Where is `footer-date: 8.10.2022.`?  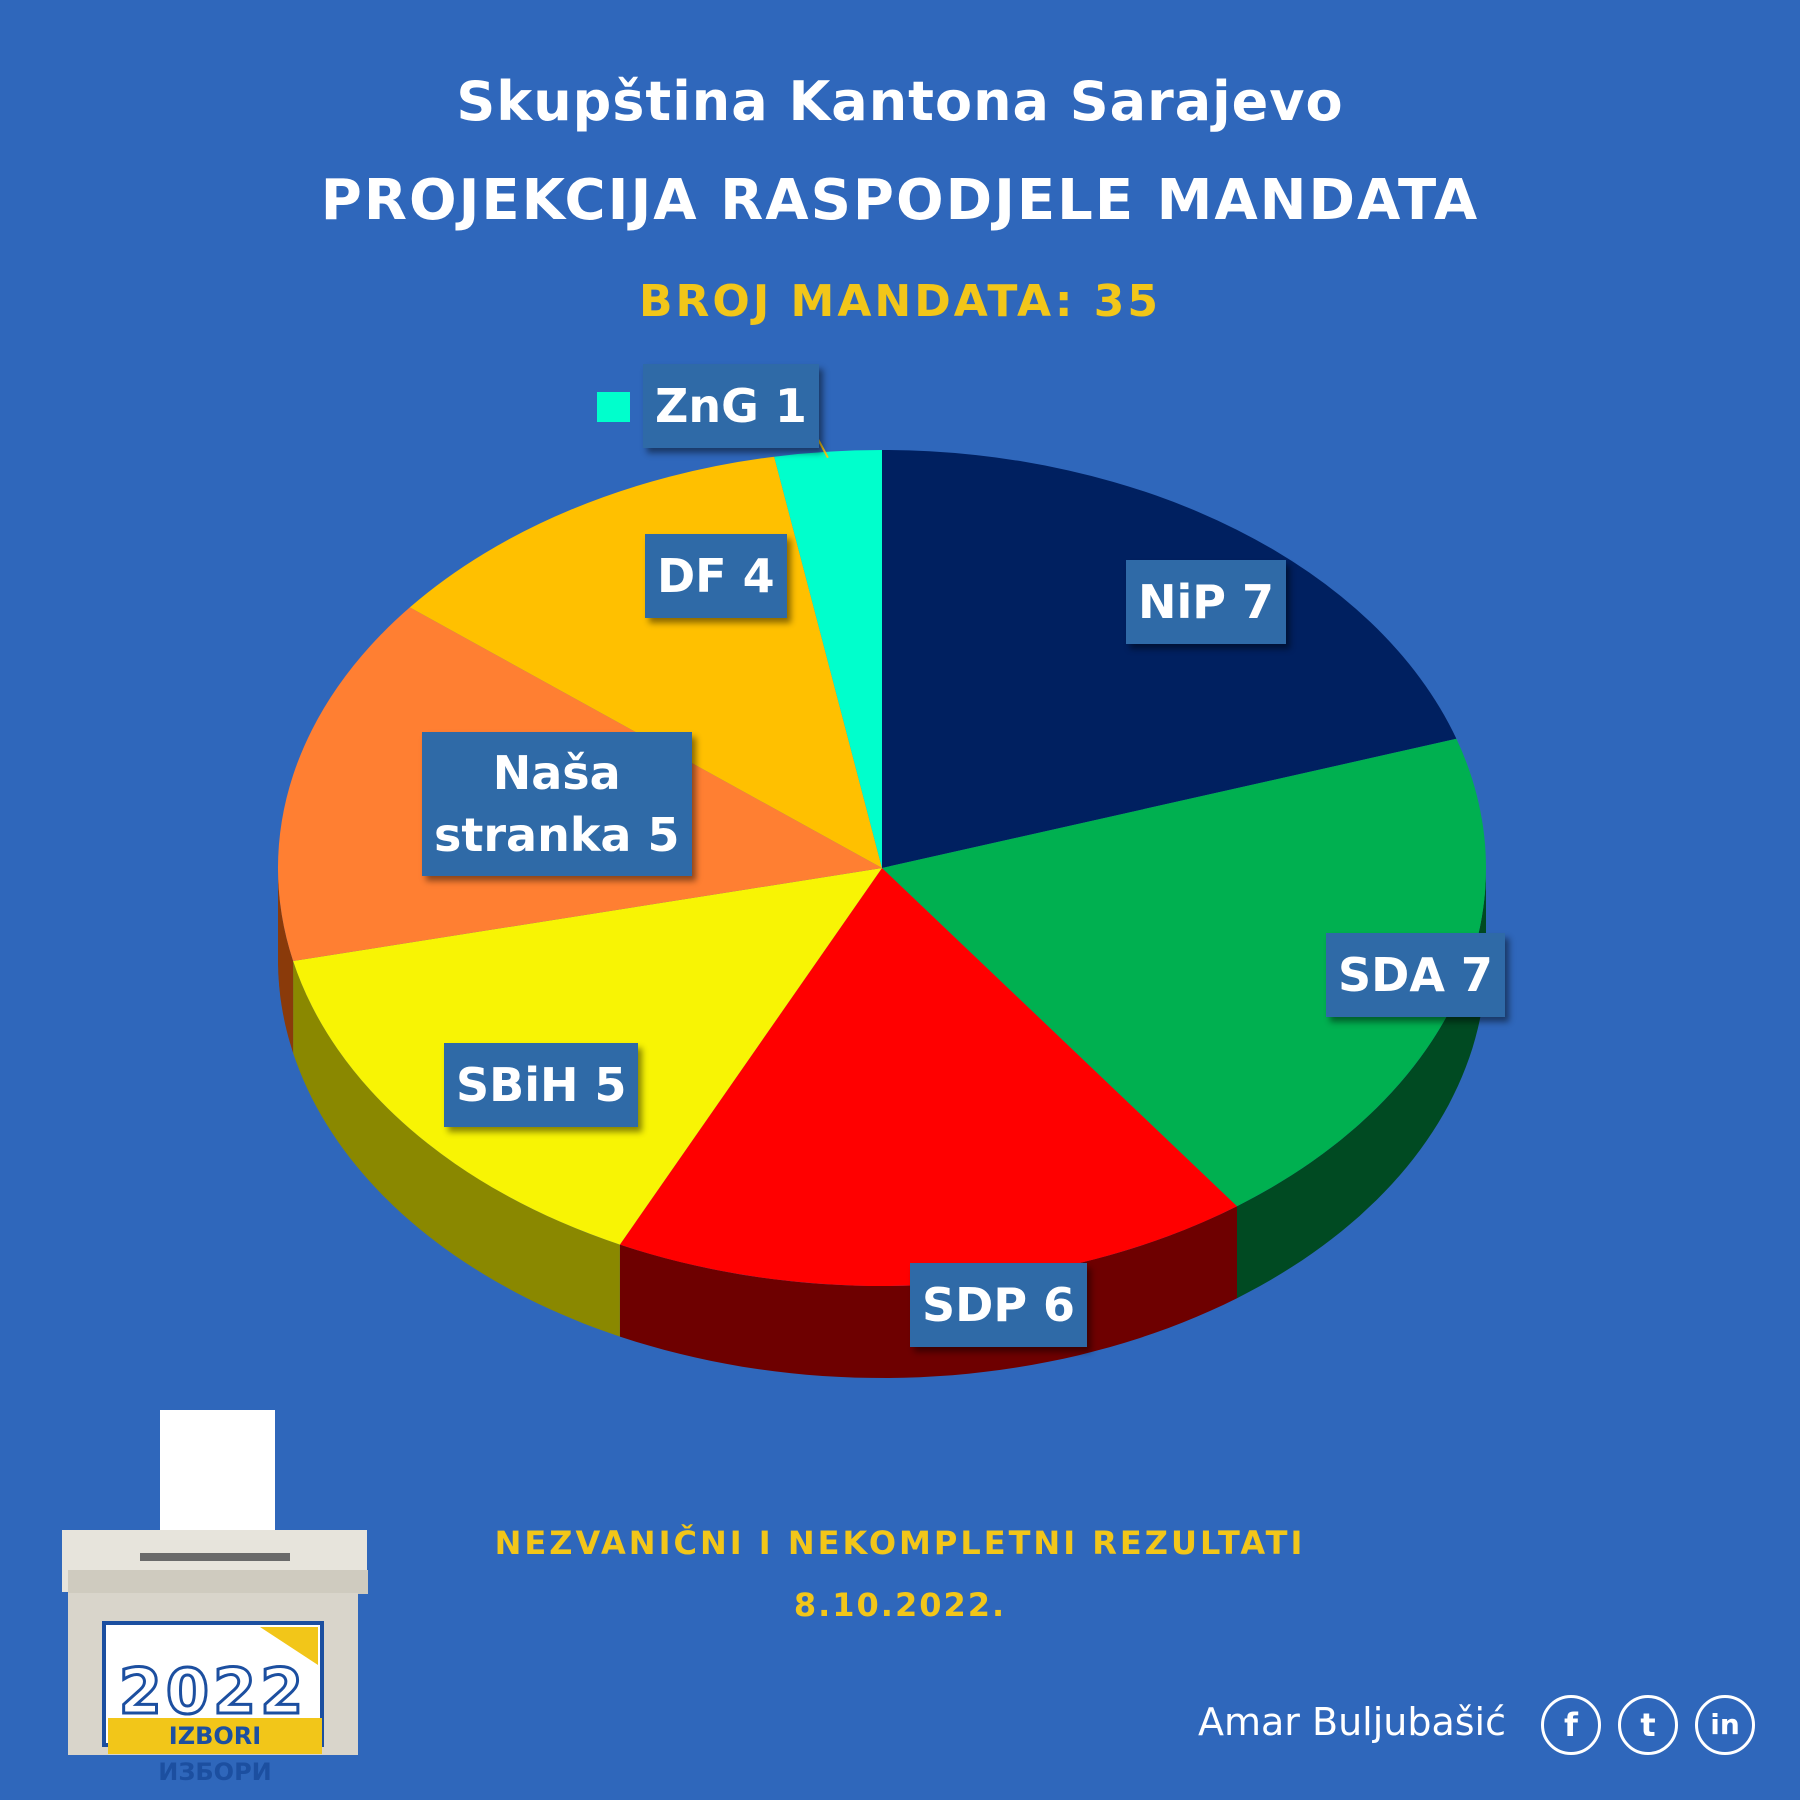
footer-date: 8.10.2022. is located at coordinates (900, 1605).